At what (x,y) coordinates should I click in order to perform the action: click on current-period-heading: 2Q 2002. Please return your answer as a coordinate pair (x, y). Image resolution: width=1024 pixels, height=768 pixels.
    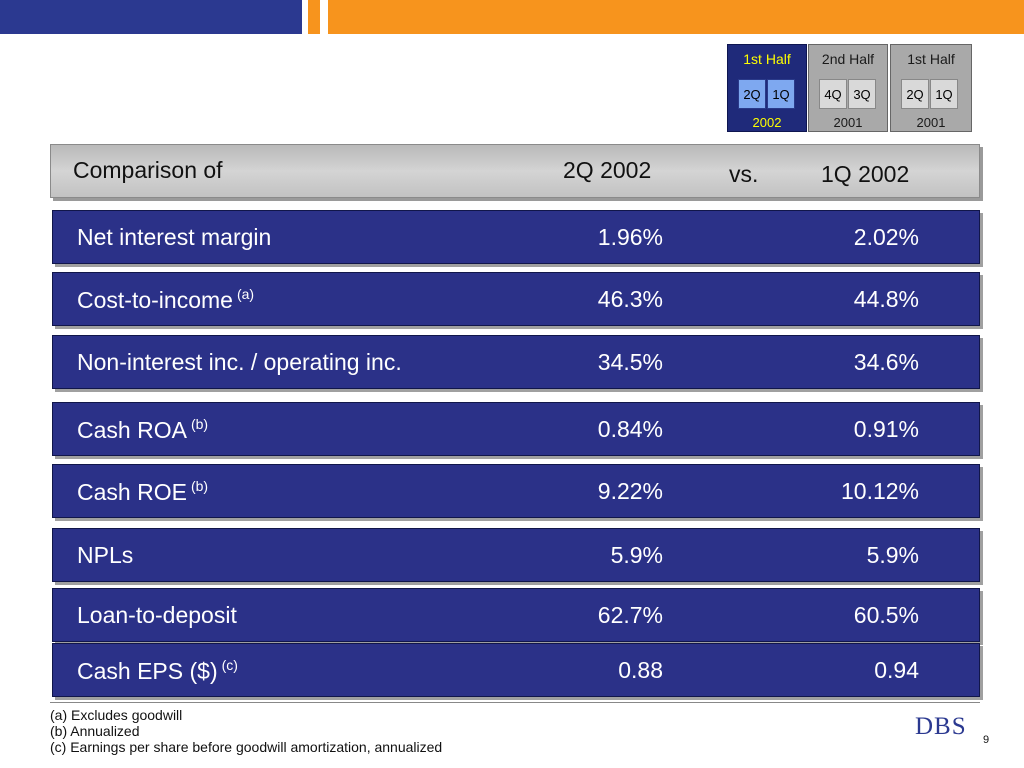
    Looking at the image, I should click on (607, 170).